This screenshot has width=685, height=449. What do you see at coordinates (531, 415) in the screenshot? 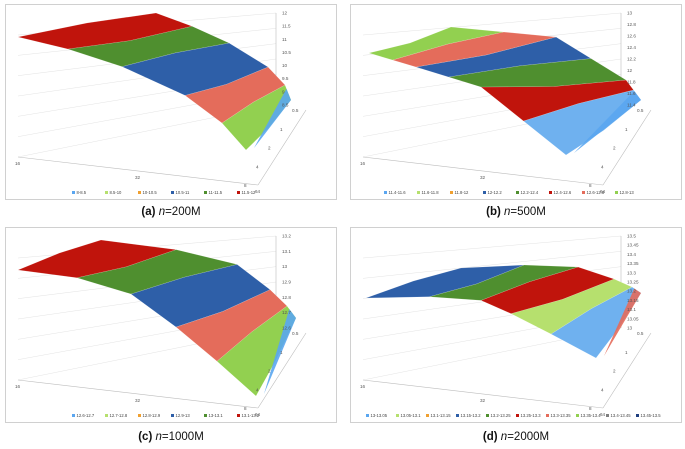
I see `legend-label: 13.25-13.3` at bounding box center [531, 415].